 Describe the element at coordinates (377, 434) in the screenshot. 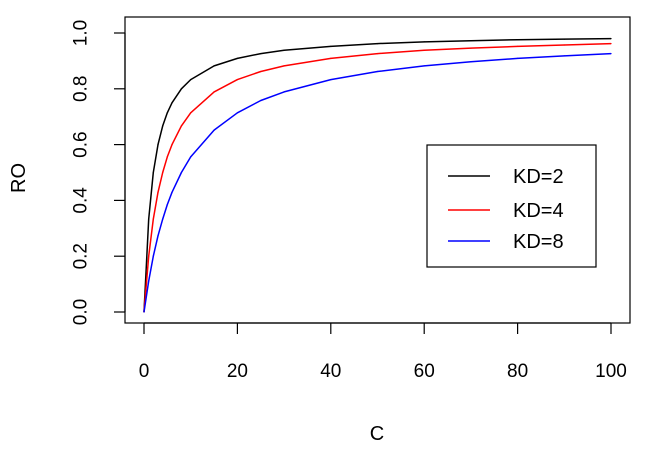

I see `x-axis-title: C` at that location.